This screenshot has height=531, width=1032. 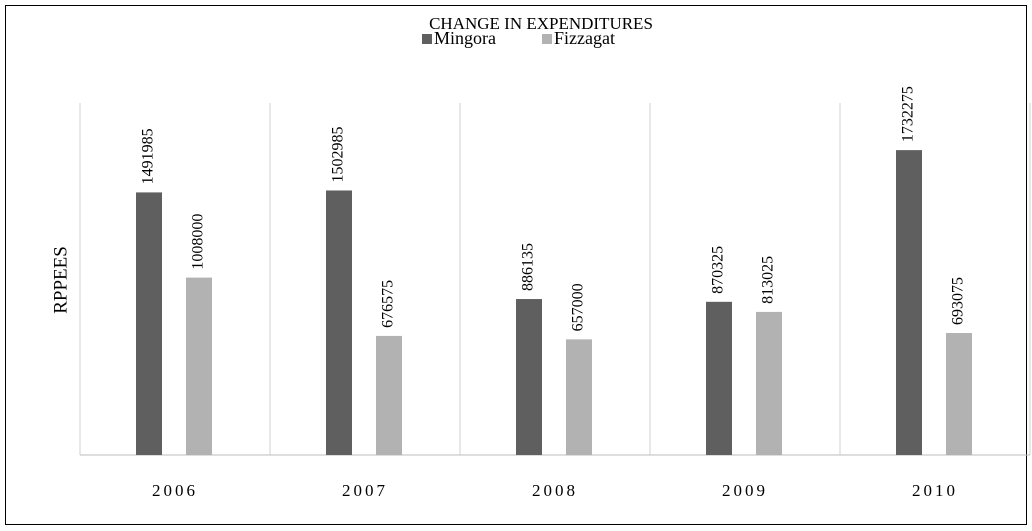 I want to click on value-label: 1491985, so click(x=148, y=156).